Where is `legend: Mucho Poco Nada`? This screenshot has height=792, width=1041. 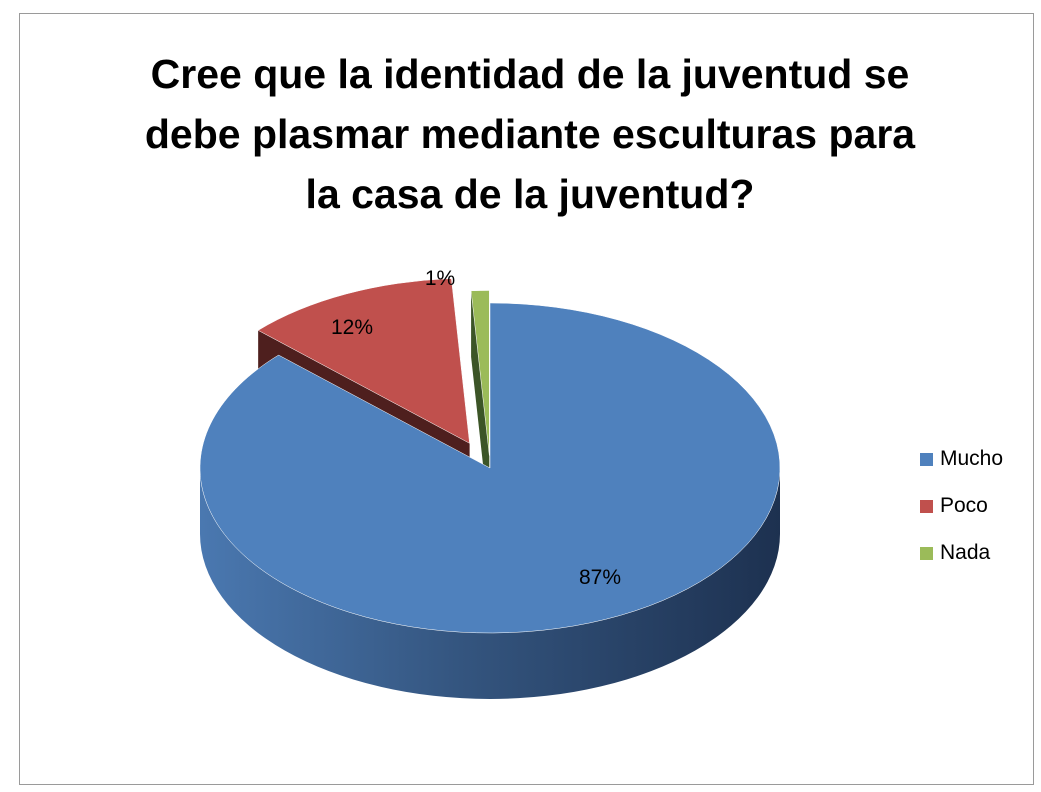
legend: Mucho Poco Nada is located at coordinates (961, 517).